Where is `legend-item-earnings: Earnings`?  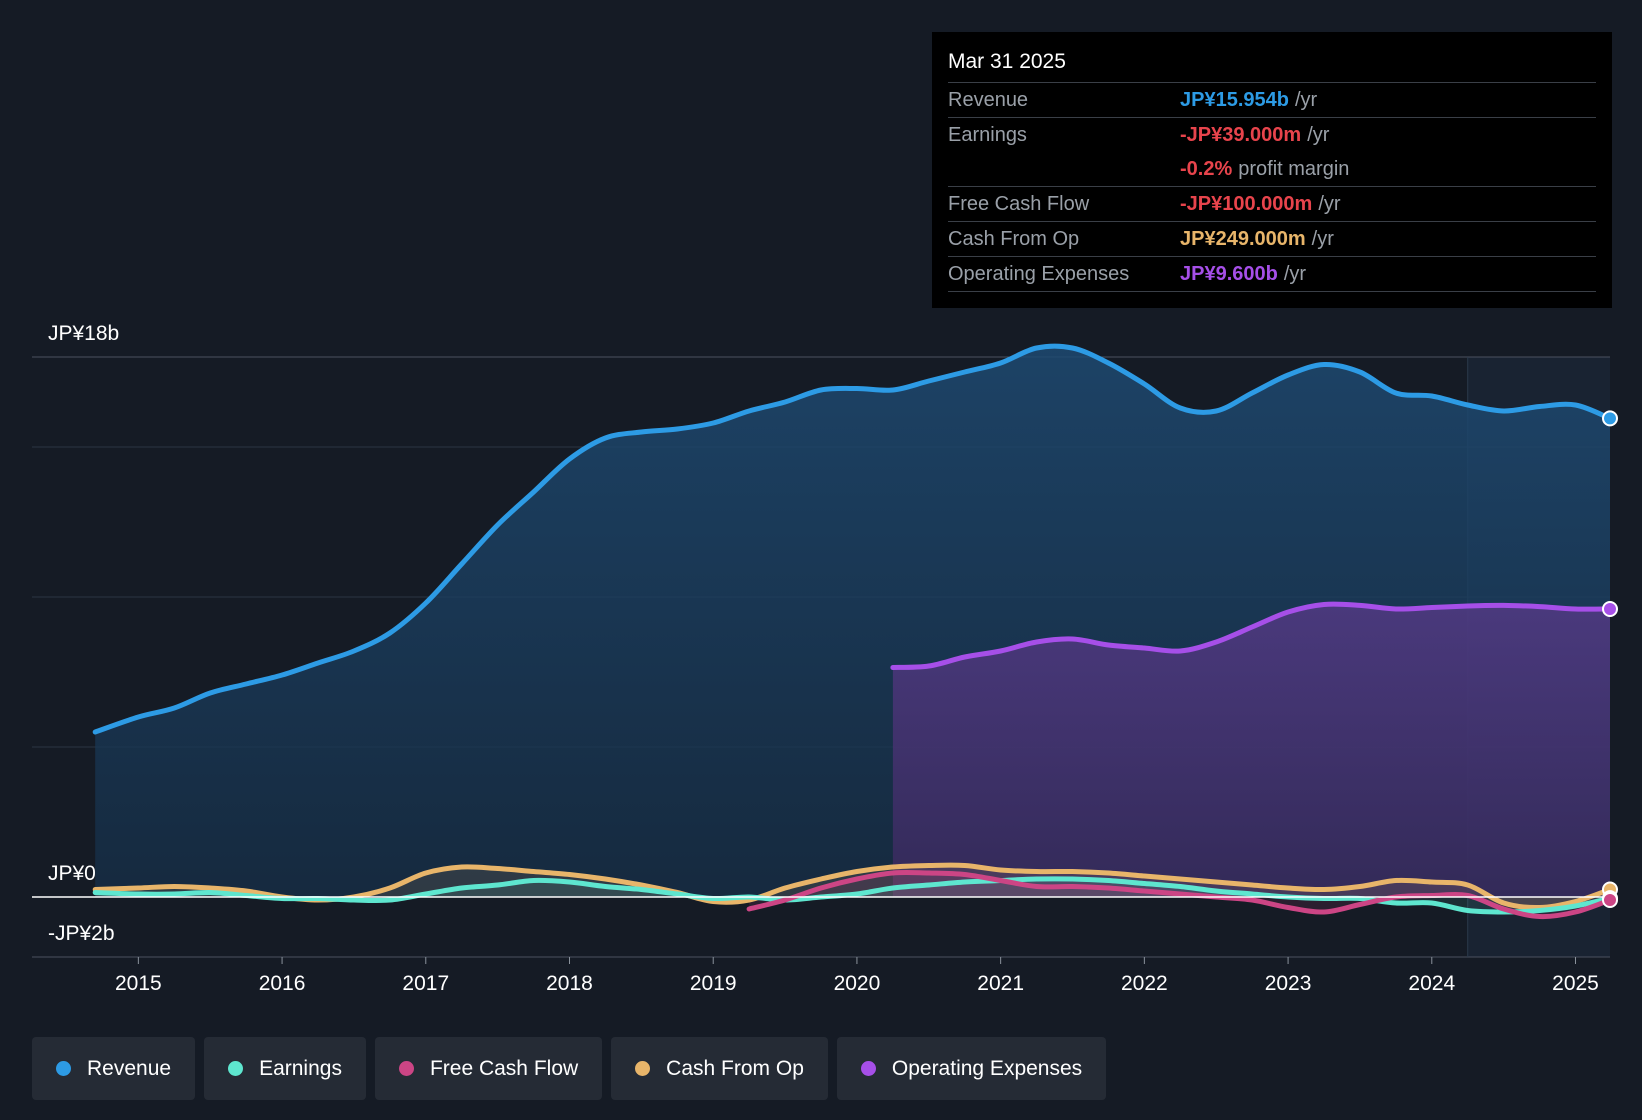
legend-item-earnings: Earnings is located at coordinates (285, 1068).